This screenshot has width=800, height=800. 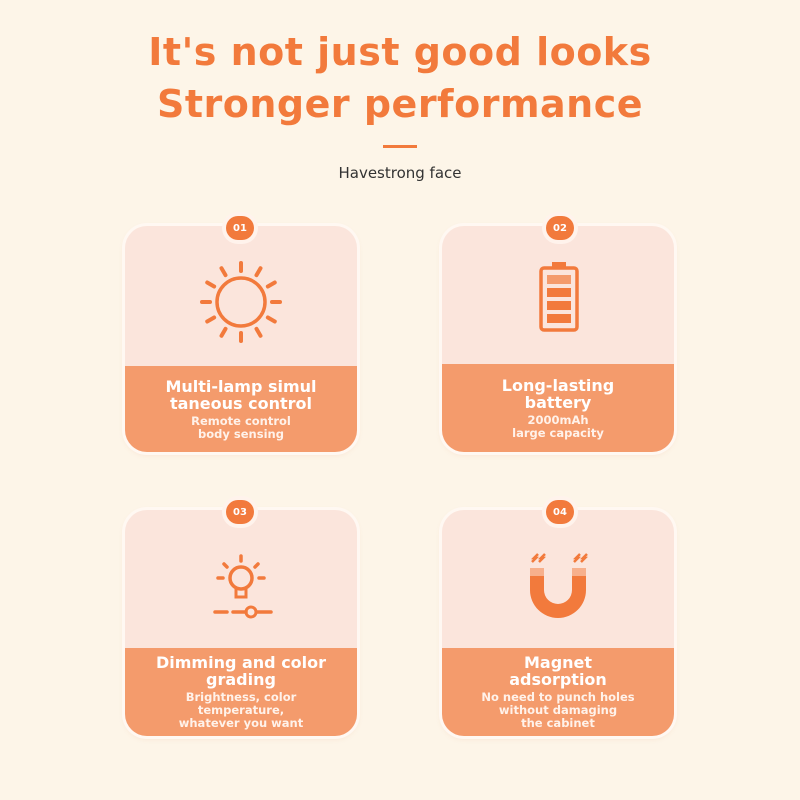 What do you see at coordinates (560, 512) in the screenshot?
I see `number-badge: 04` at bounding box center [560, 512].